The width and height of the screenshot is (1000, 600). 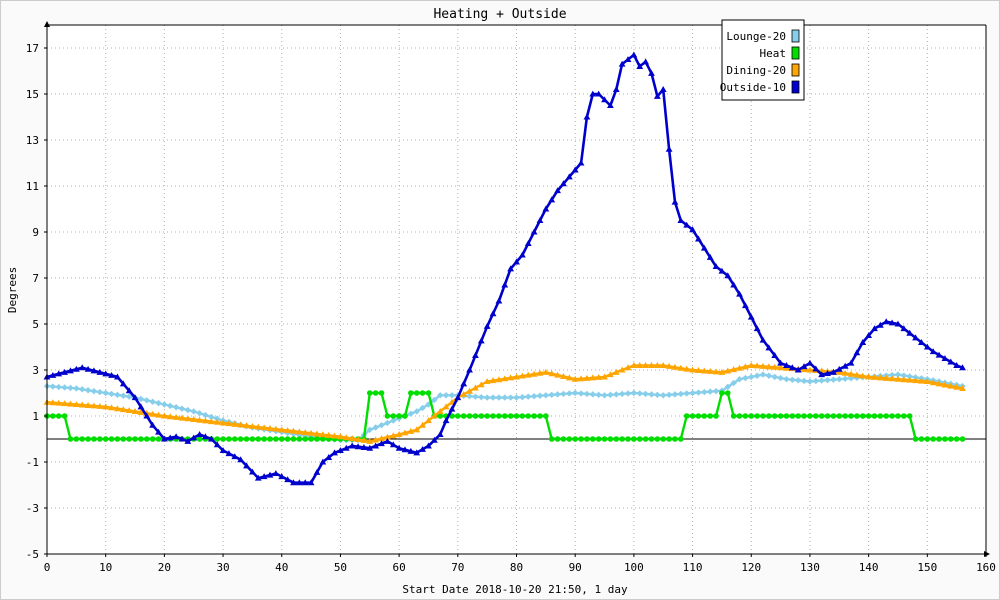 I want to click on x-tick-label: 40, so click(x=281, y=567).